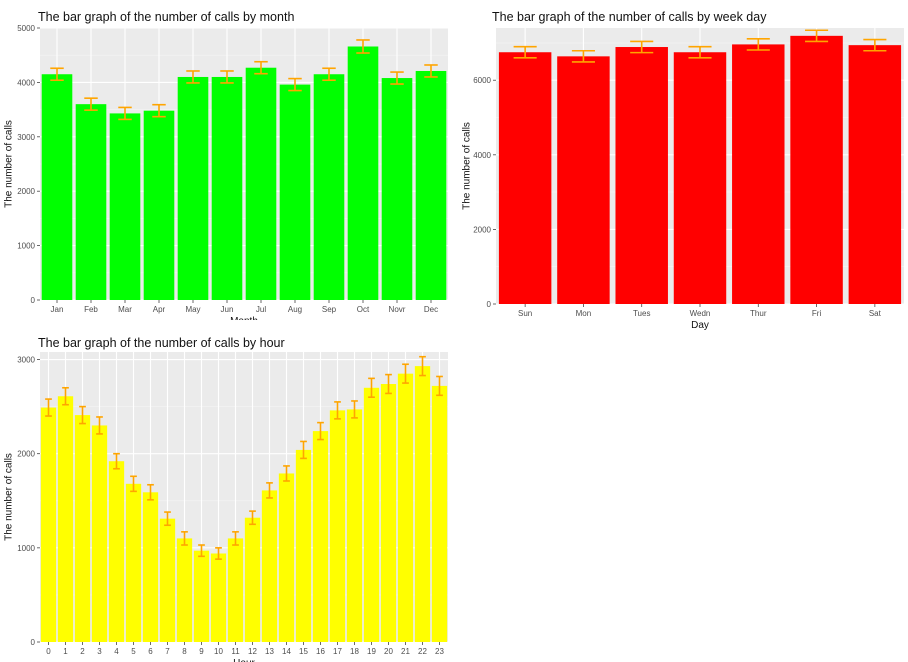  I want to click on x-tick-label: 7, so click(167, 651).